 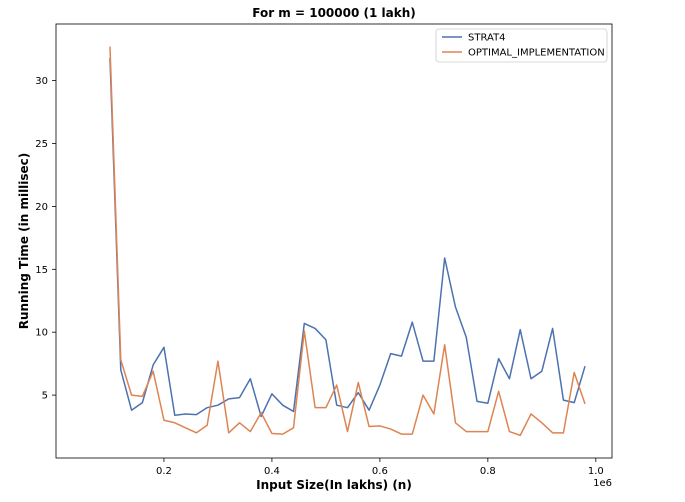 What do you see at coordinates (45, 396) in the screenshot?
I see `y-tick-label: 5` at bounding box center [45, 396].